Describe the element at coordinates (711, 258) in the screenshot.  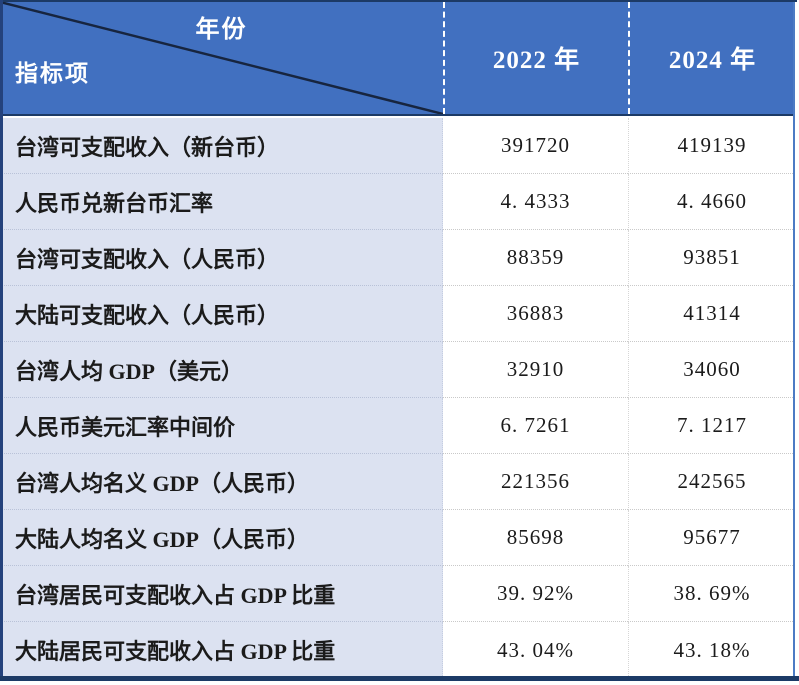
I see `value-2024: 93851` at that location.